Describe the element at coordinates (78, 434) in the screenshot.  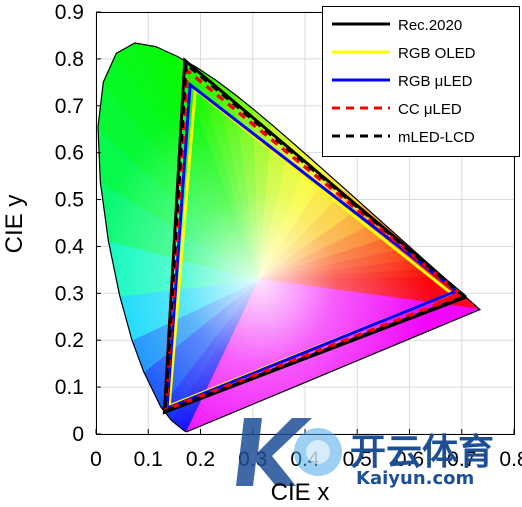
I see `y-tick-label: 0` at that location.